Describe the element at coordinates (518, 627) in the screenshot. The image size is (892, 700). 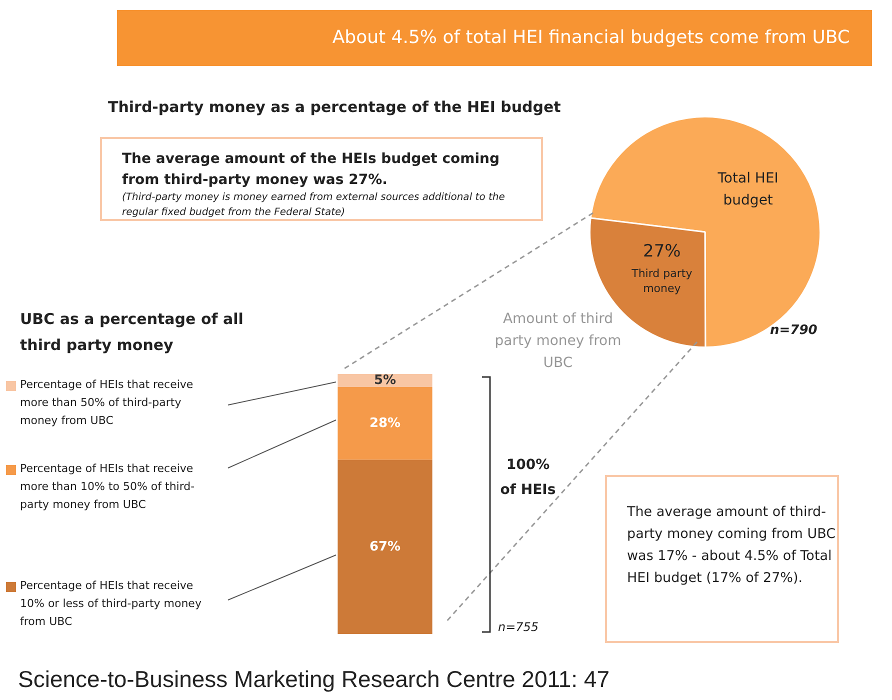
I see `text: n=755` at that location.